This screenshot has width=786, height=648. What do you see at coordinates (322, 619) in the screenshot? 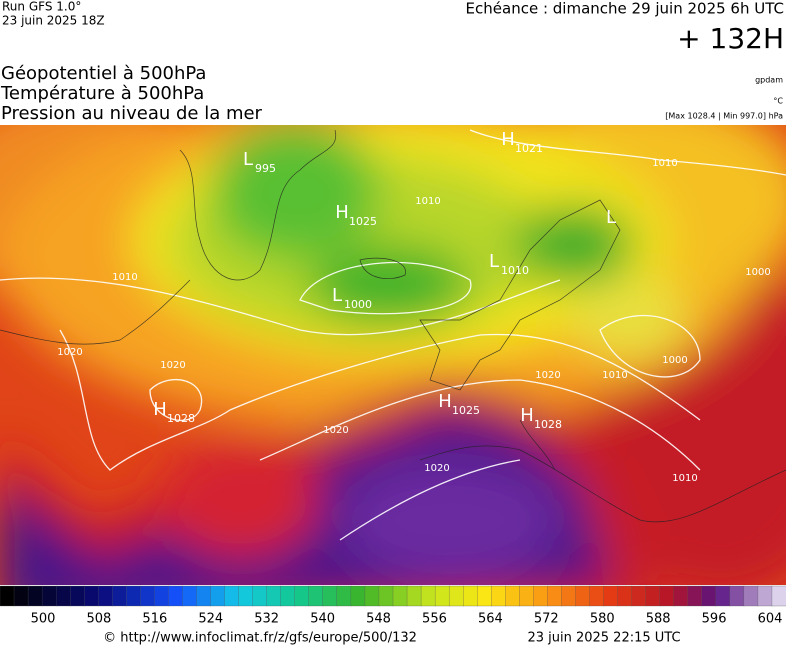
I see `colorbar-tick-label: 540` at bounding box center [322, 619].